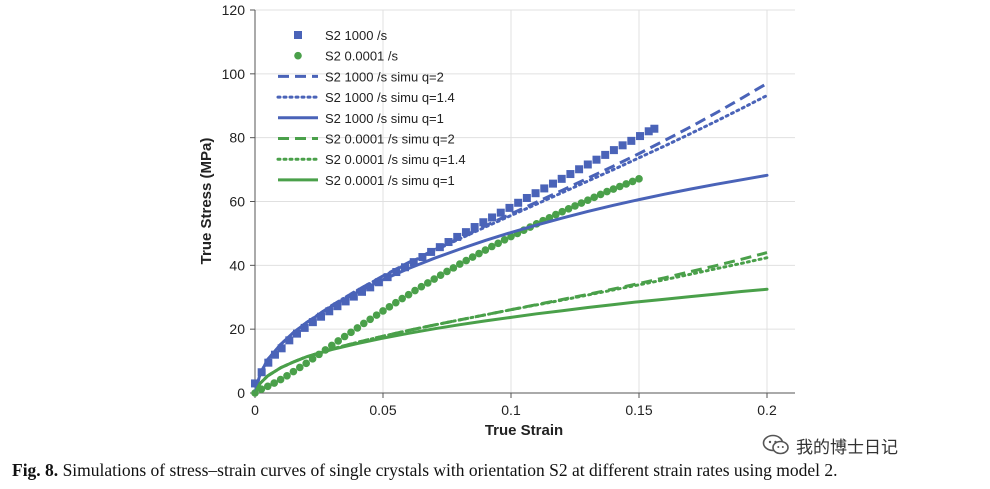  What do you see at coordinates (638, 410) in the screenshot?
I see `x-tick-label: 0.15` at bounding box center [638, 410].